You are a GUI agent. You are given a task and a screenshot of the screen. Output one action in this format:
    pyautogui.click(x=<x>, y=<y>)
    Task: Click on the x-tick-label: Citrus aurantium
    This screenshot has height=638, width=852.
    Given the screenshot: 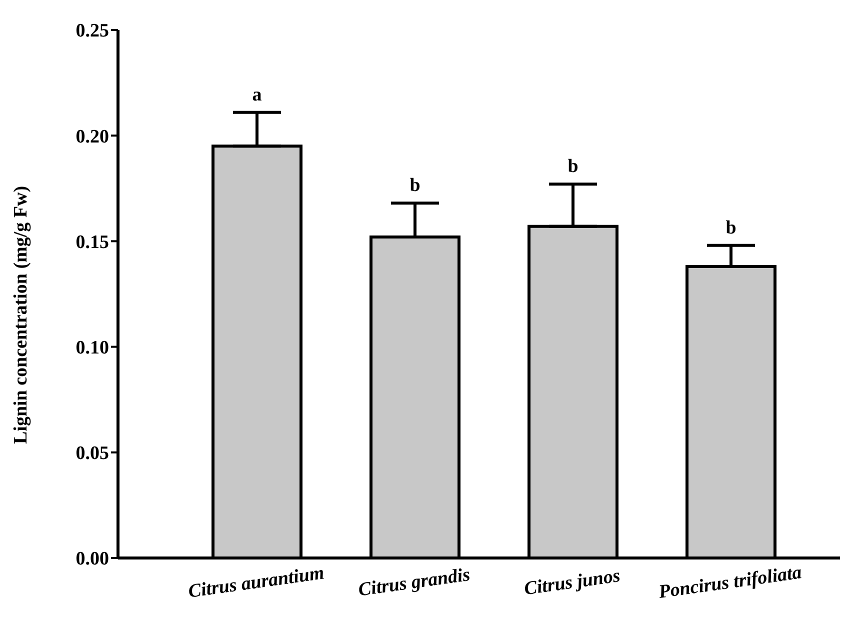 What is the action you would take?
    pyautogui.click(x=256, y=582)
    